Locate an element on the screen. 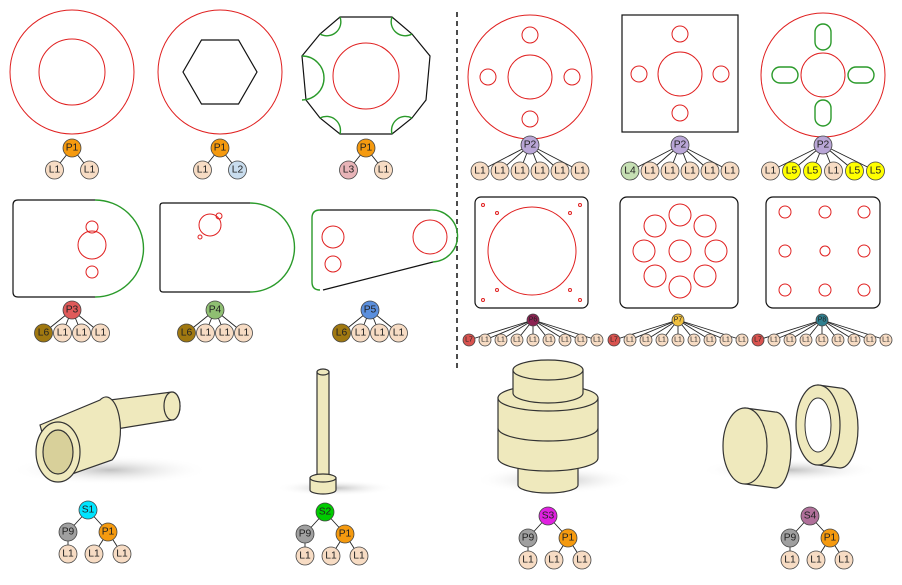 This screenshot has width=902, height=585. node-label: P9 is located at coordinates (305, 534).